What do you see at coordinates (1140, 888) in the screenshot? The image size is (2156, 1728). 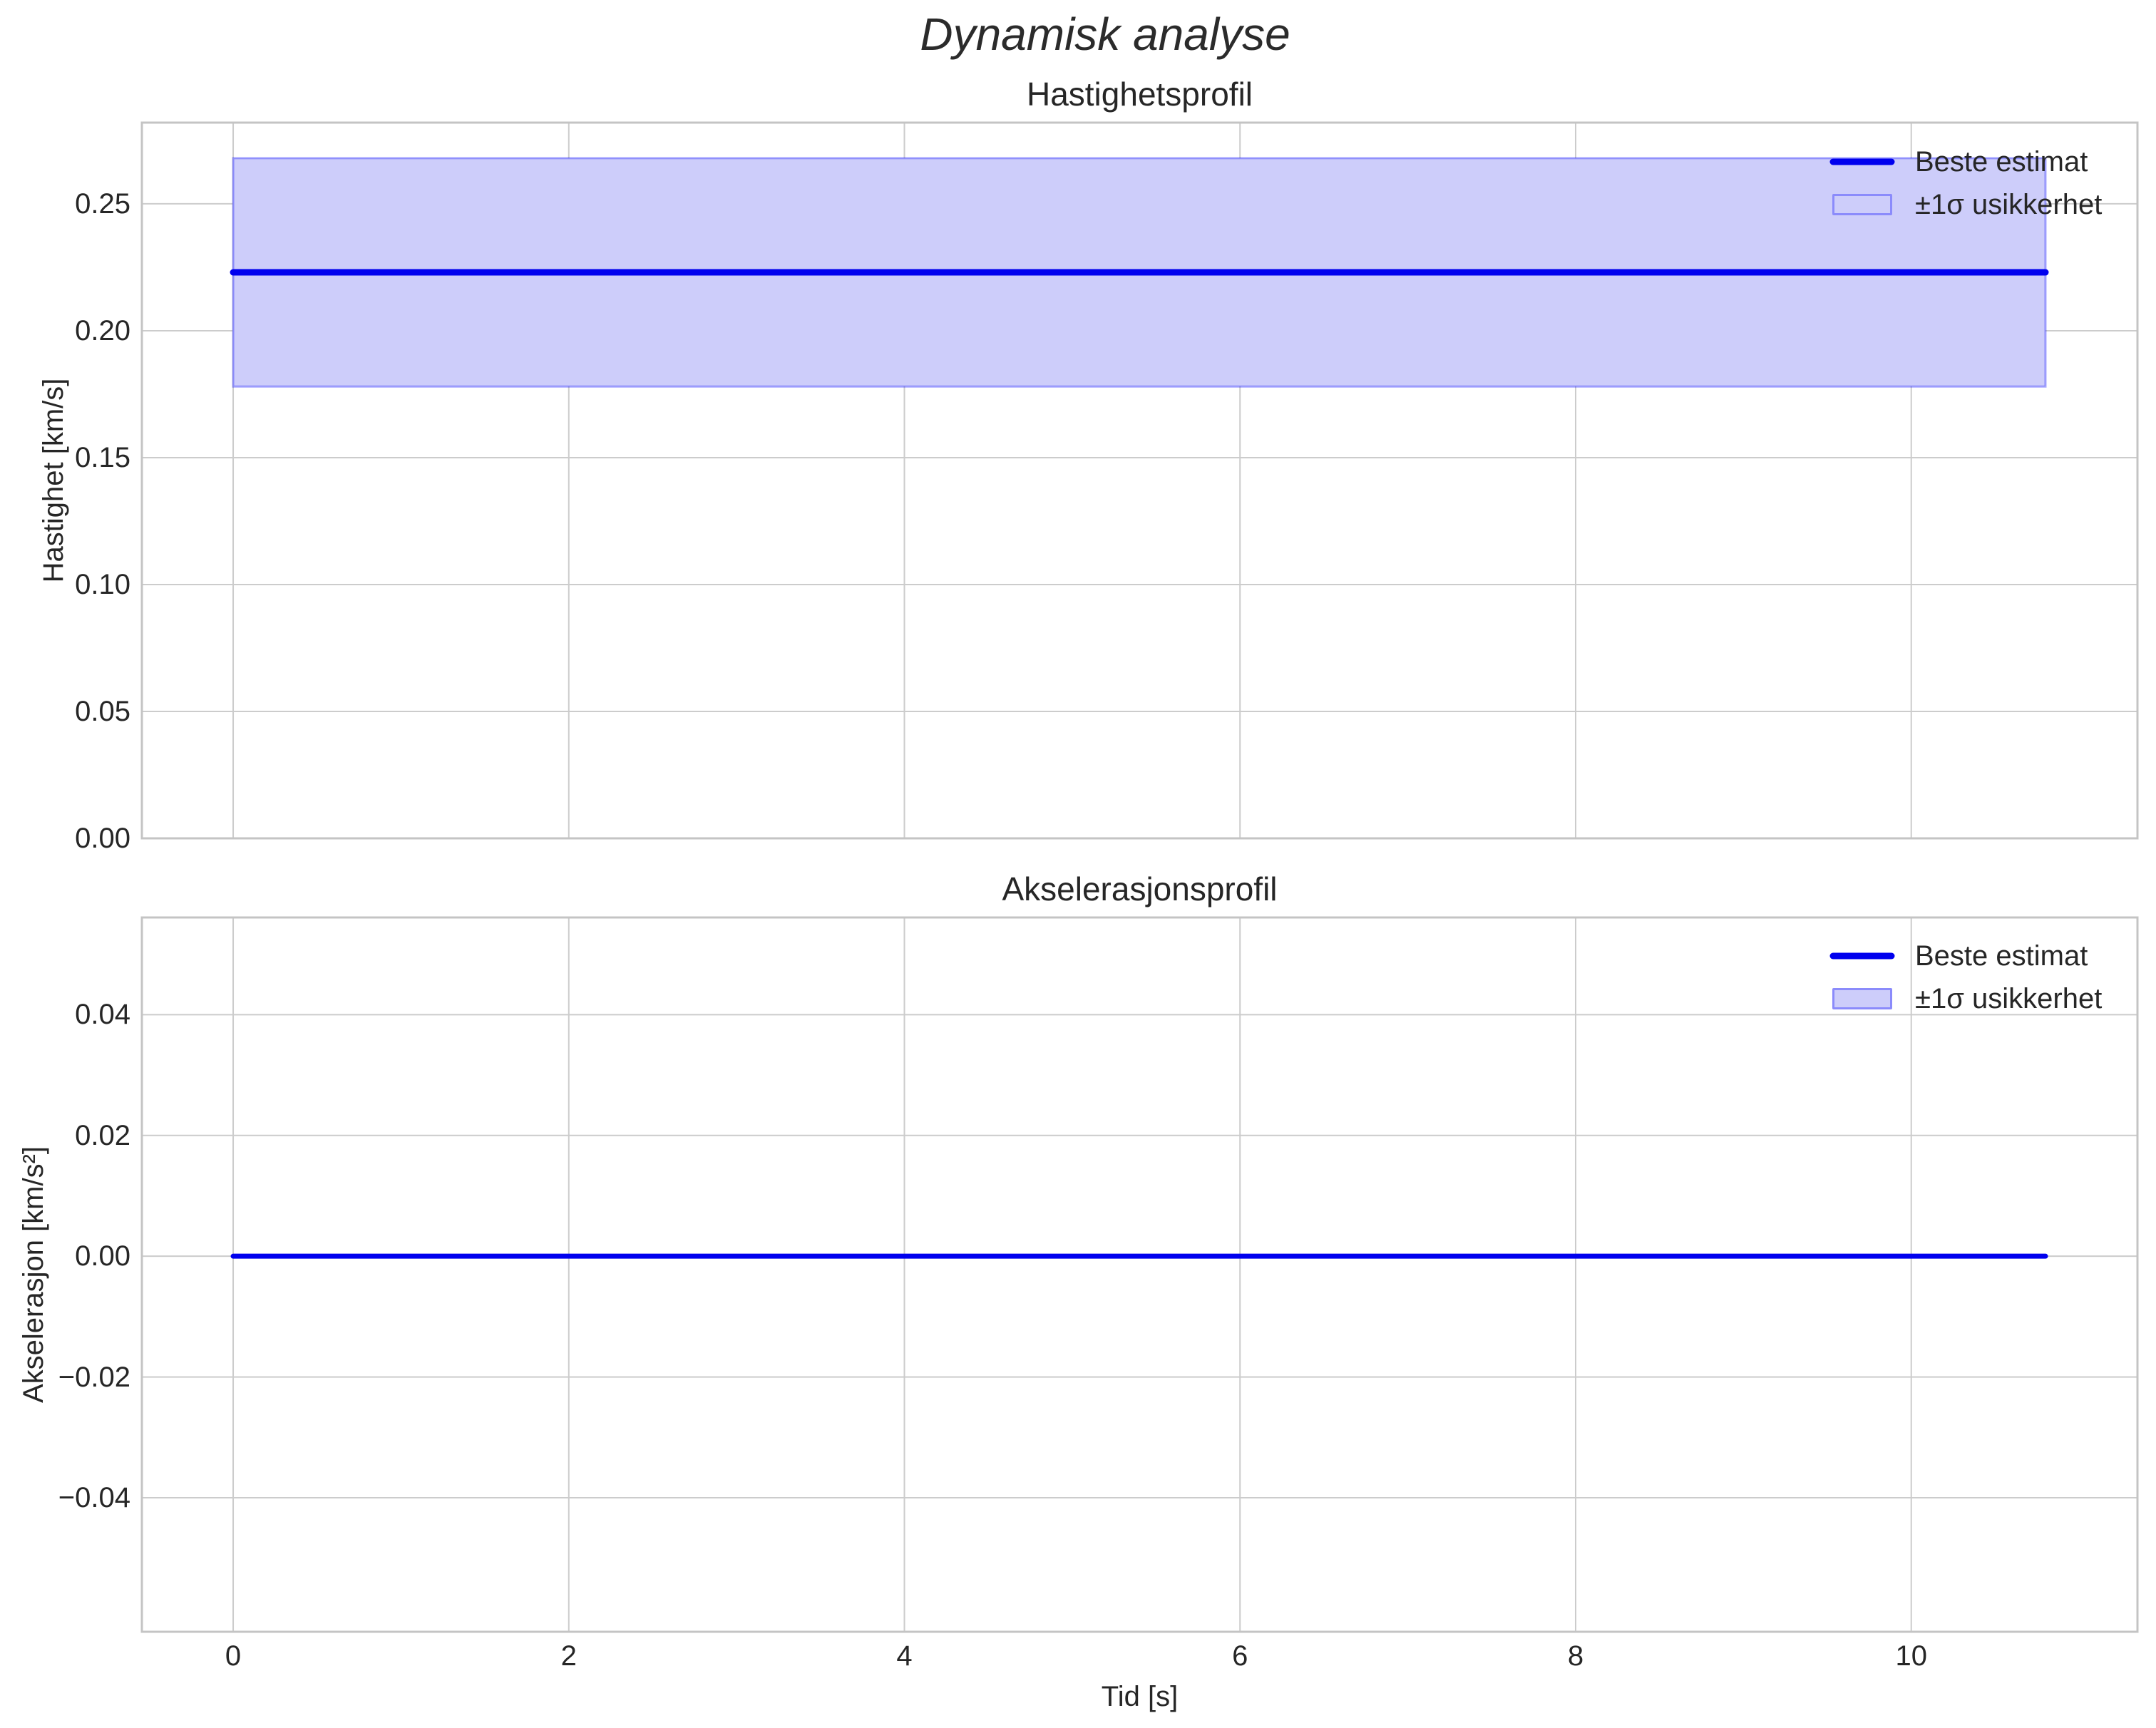 I see `acceleration-chart-title: Akselerasjonsprofil` at bounding box center [1140, 888].